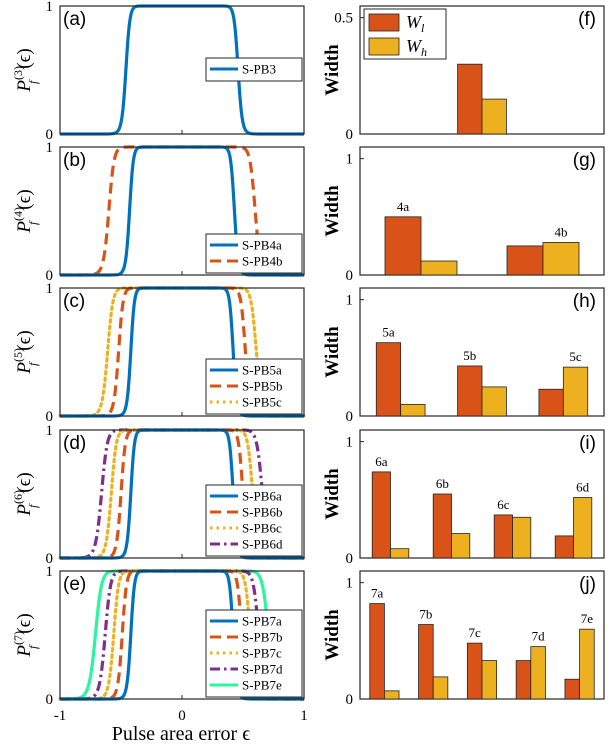 Image resolution: width=614 pixels, height=750 pixels. What do you see at coordinates (74, 443) in the screenshot?
I see `panel-label: (d)` at bounding box center [74, 443].